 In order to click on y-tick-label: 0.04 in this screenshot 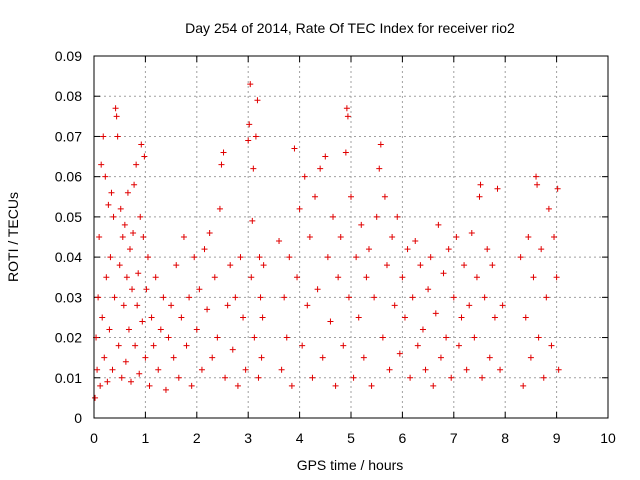, I will do `click(68, 257)`.